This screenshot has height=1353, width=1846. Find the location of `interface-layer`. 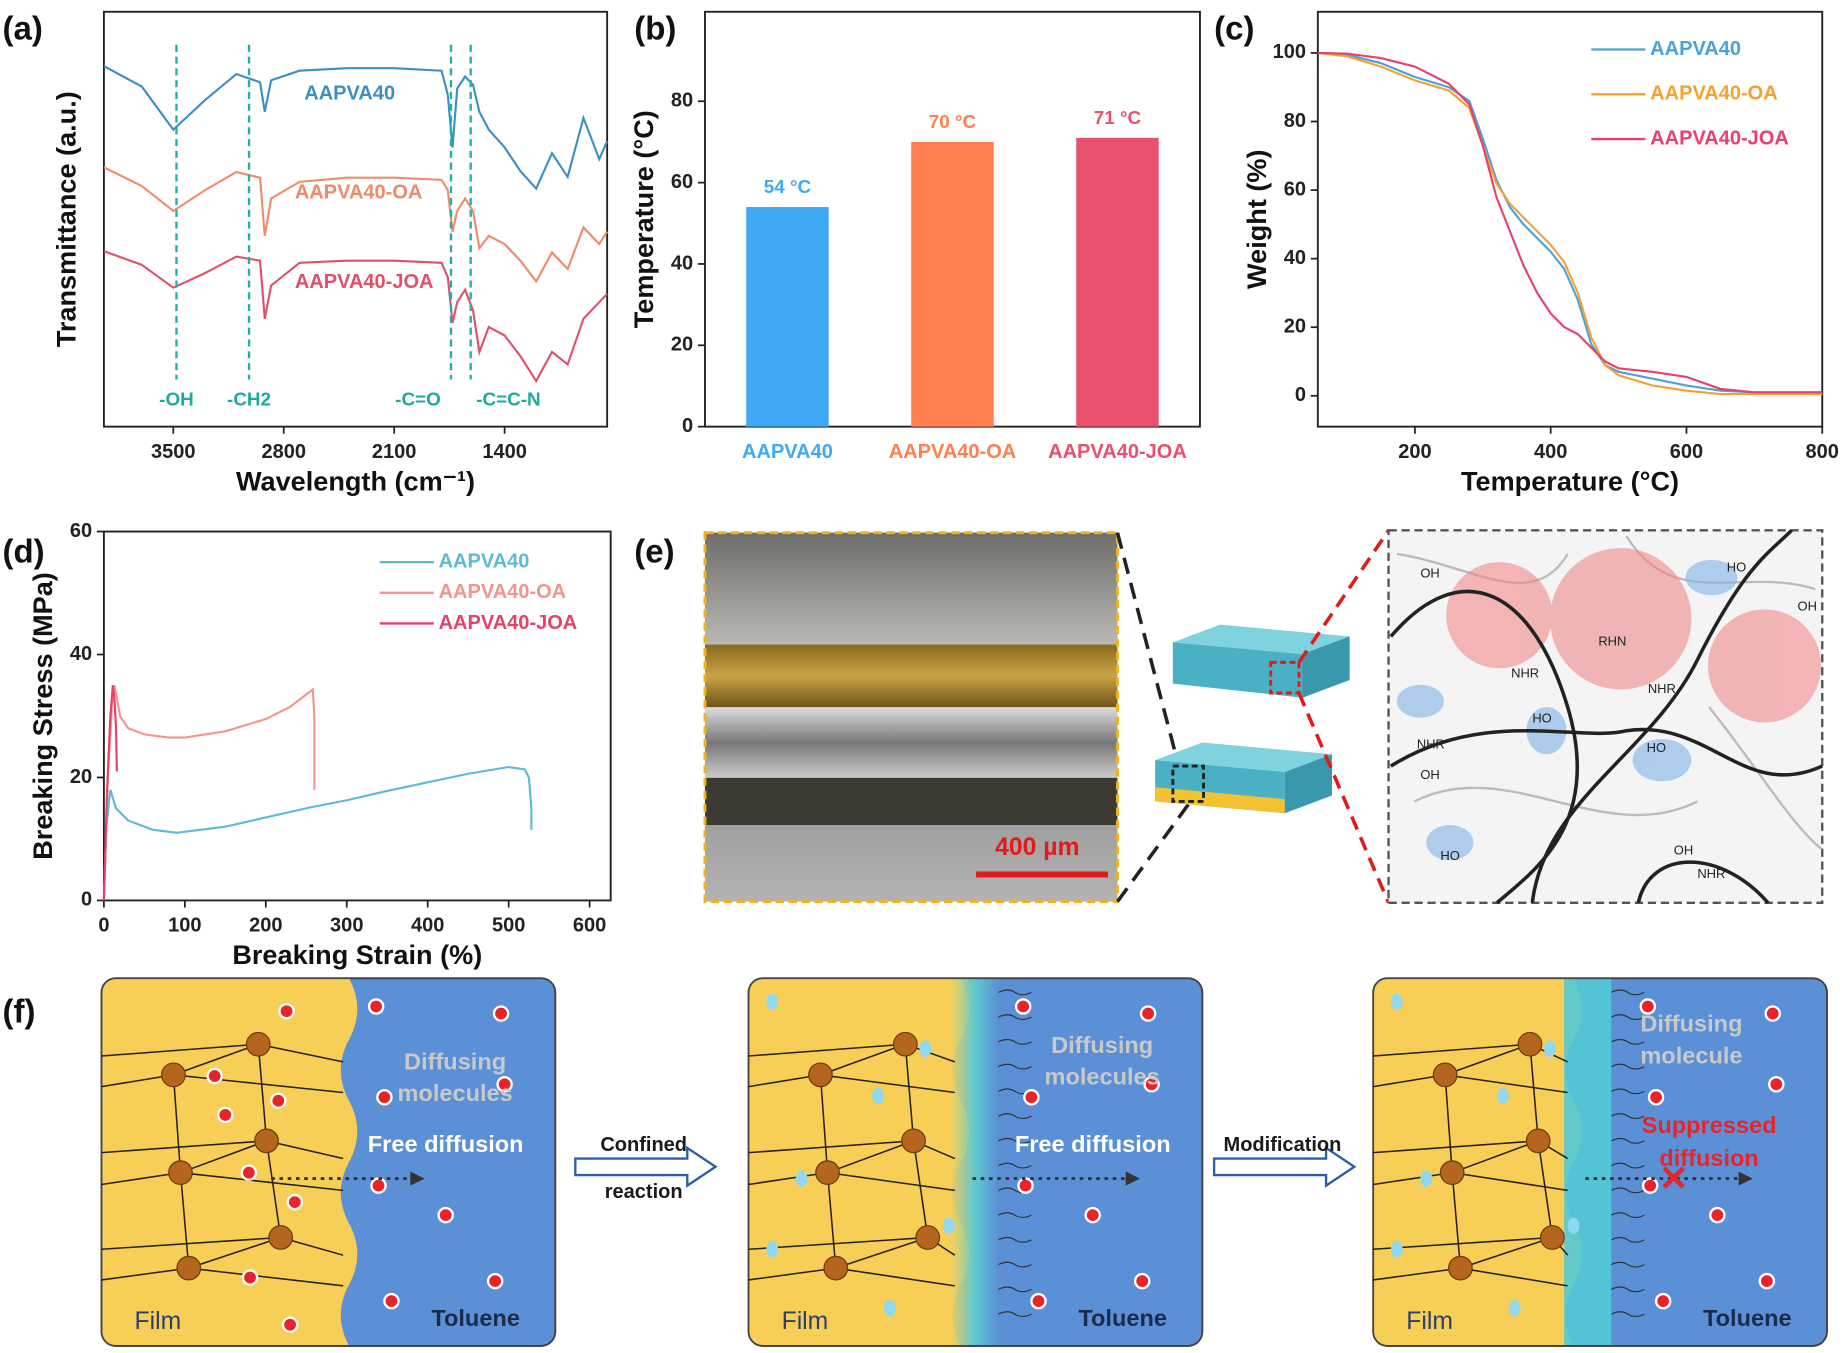

interface-layer is located at coordinates (1588, 1162).